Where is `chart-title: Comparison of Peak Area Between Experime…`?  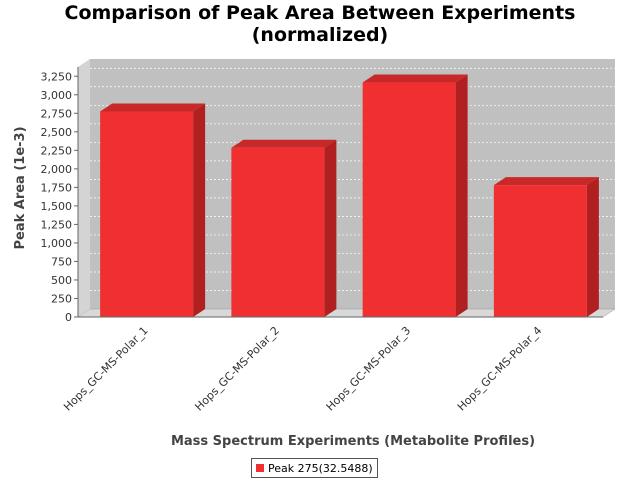 chart-title: Comparison of Peak Area Between Experime… is located at coordinates (320, 24).